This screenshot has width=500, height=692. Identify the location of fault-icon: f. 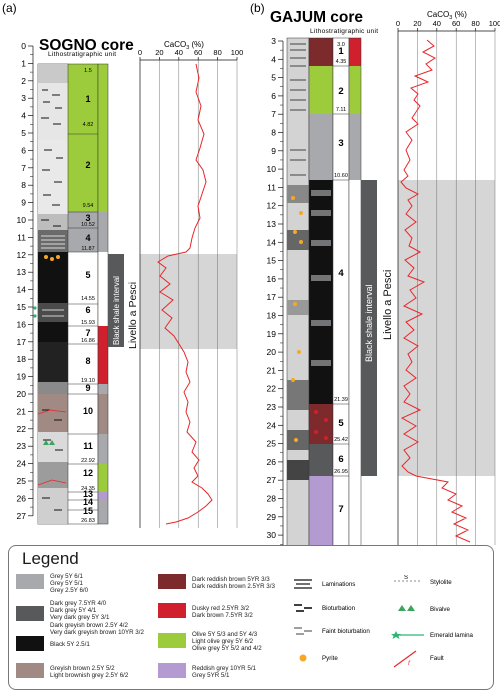
(405, 659).